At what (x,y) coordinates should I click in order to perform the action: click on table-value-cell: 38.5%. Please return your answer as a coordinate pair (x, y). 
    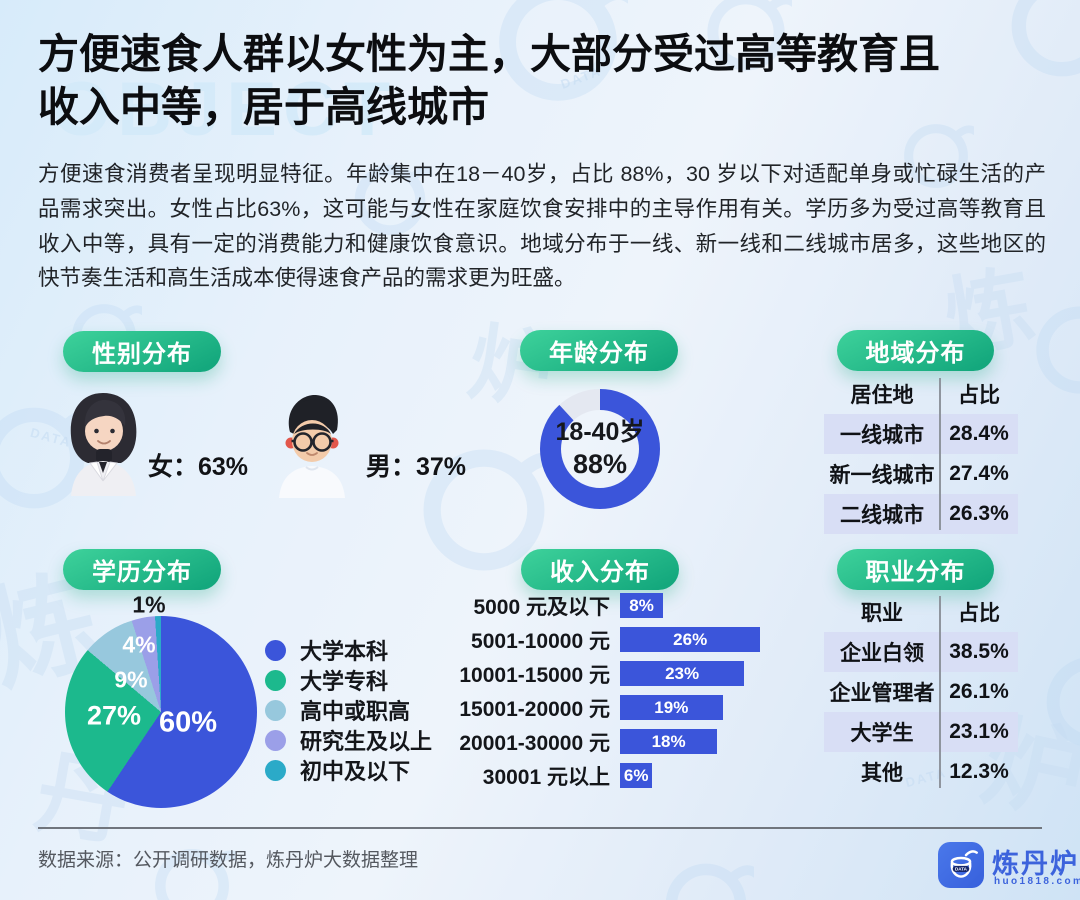
    Looking at the image, I should click on (979, 651).